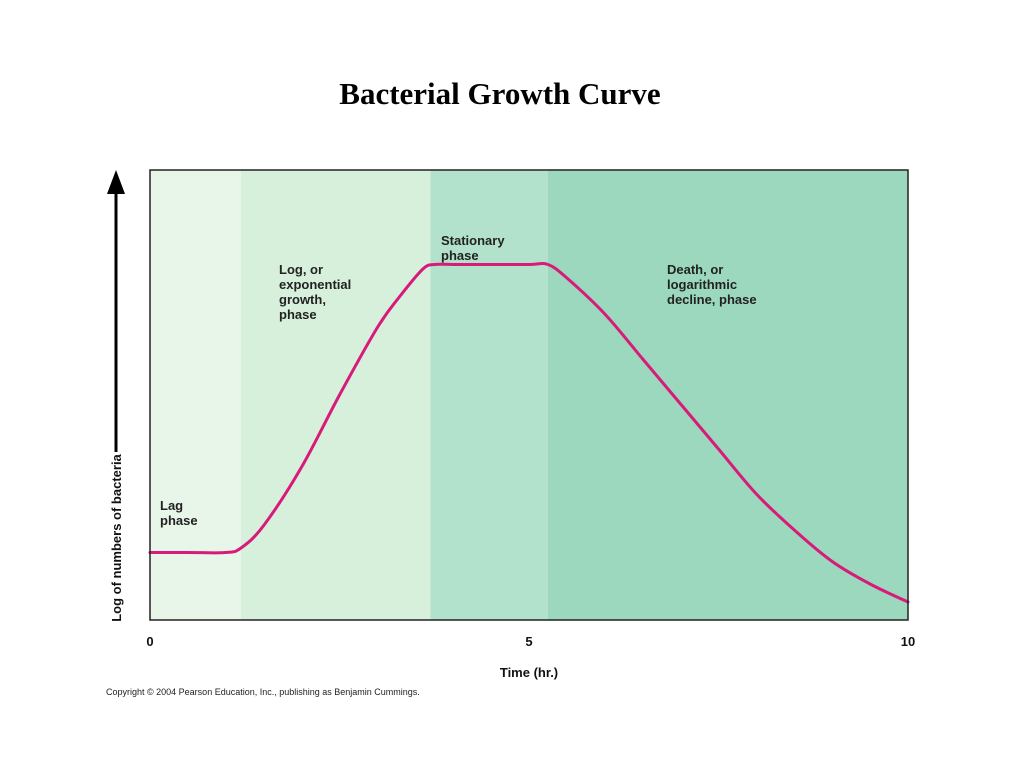  Describe the element at coordinates (529, 672) in the screenshot. I see `x-axis-label: Time (hr.)` at that location.